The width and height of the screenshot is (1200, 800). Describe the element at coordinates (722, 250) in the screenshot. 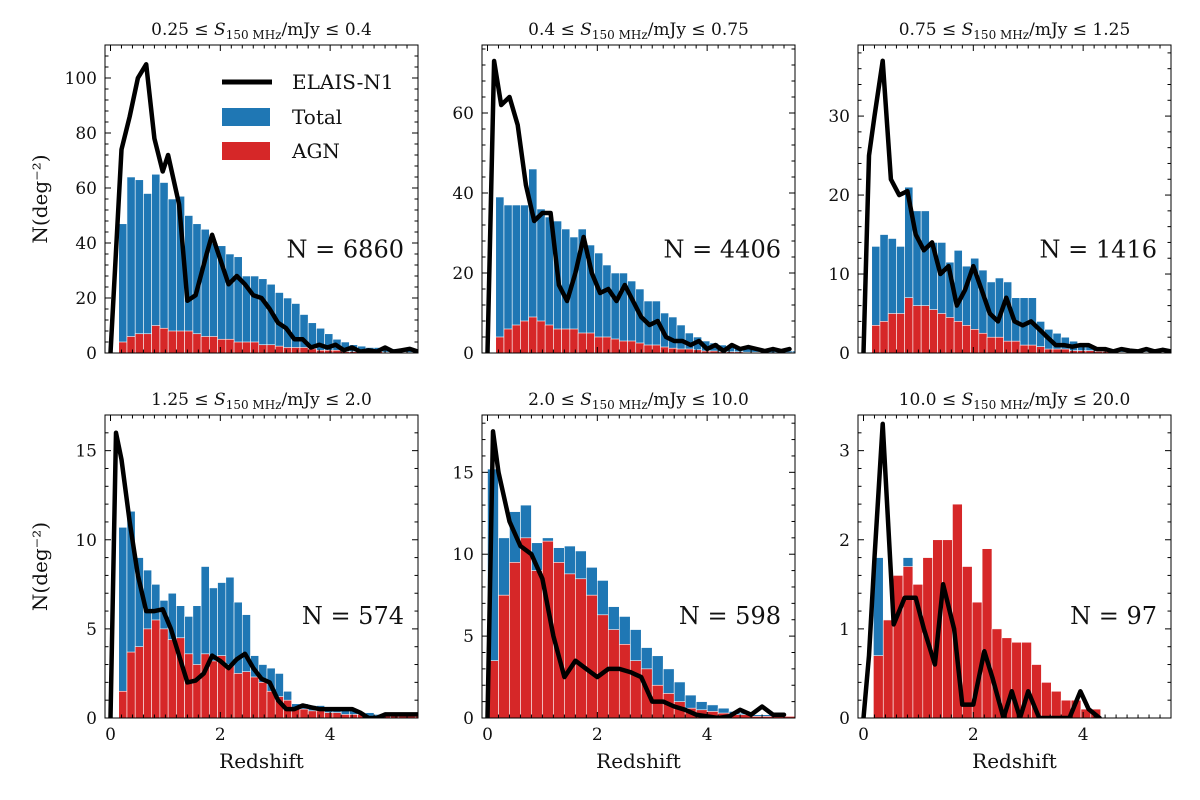

I see `n-count-label: N = 4406` at that location.